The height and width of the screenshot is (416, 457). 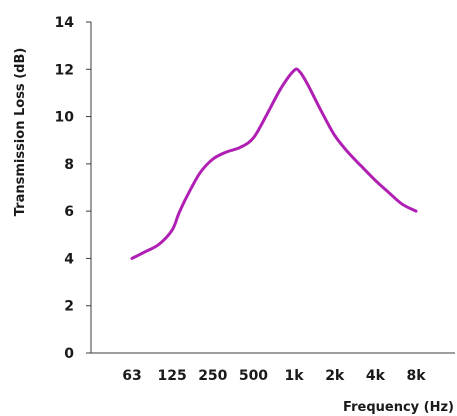 I want to click on y-tick-label: 6, so click(x=69, y=212).